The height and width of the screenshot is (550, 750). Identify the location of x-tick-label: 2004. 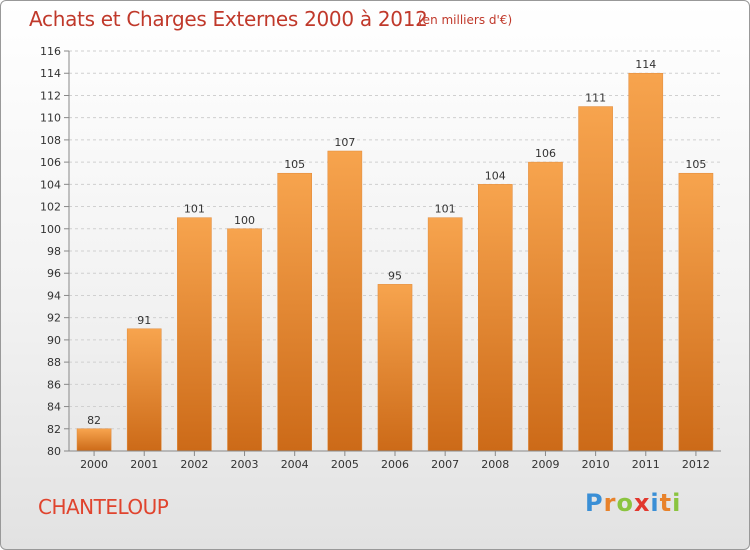
(295, 464).